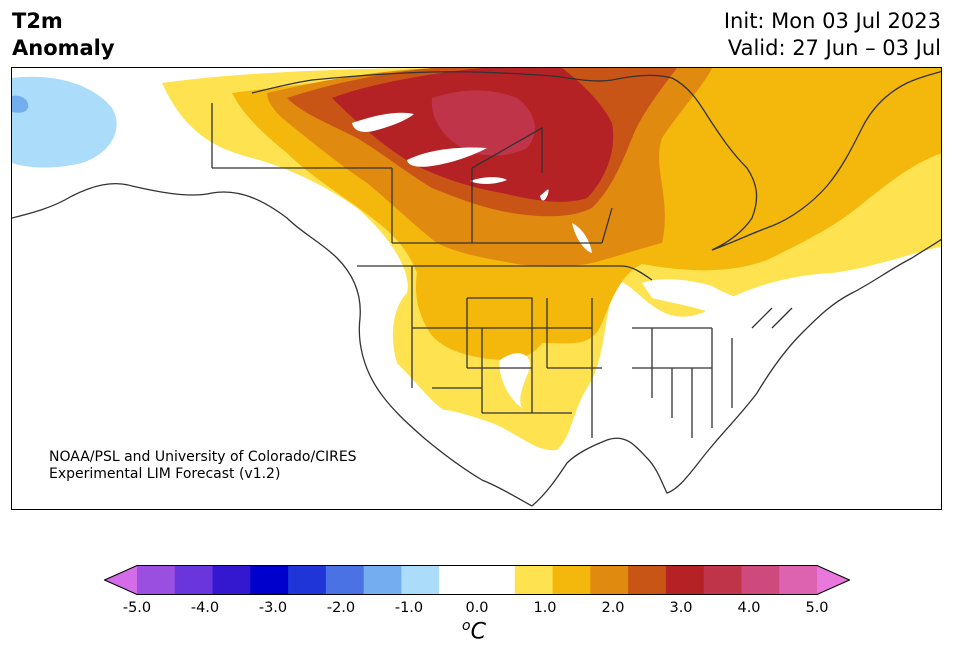  I want to click on alaska-cool-region, so click(64, 122).